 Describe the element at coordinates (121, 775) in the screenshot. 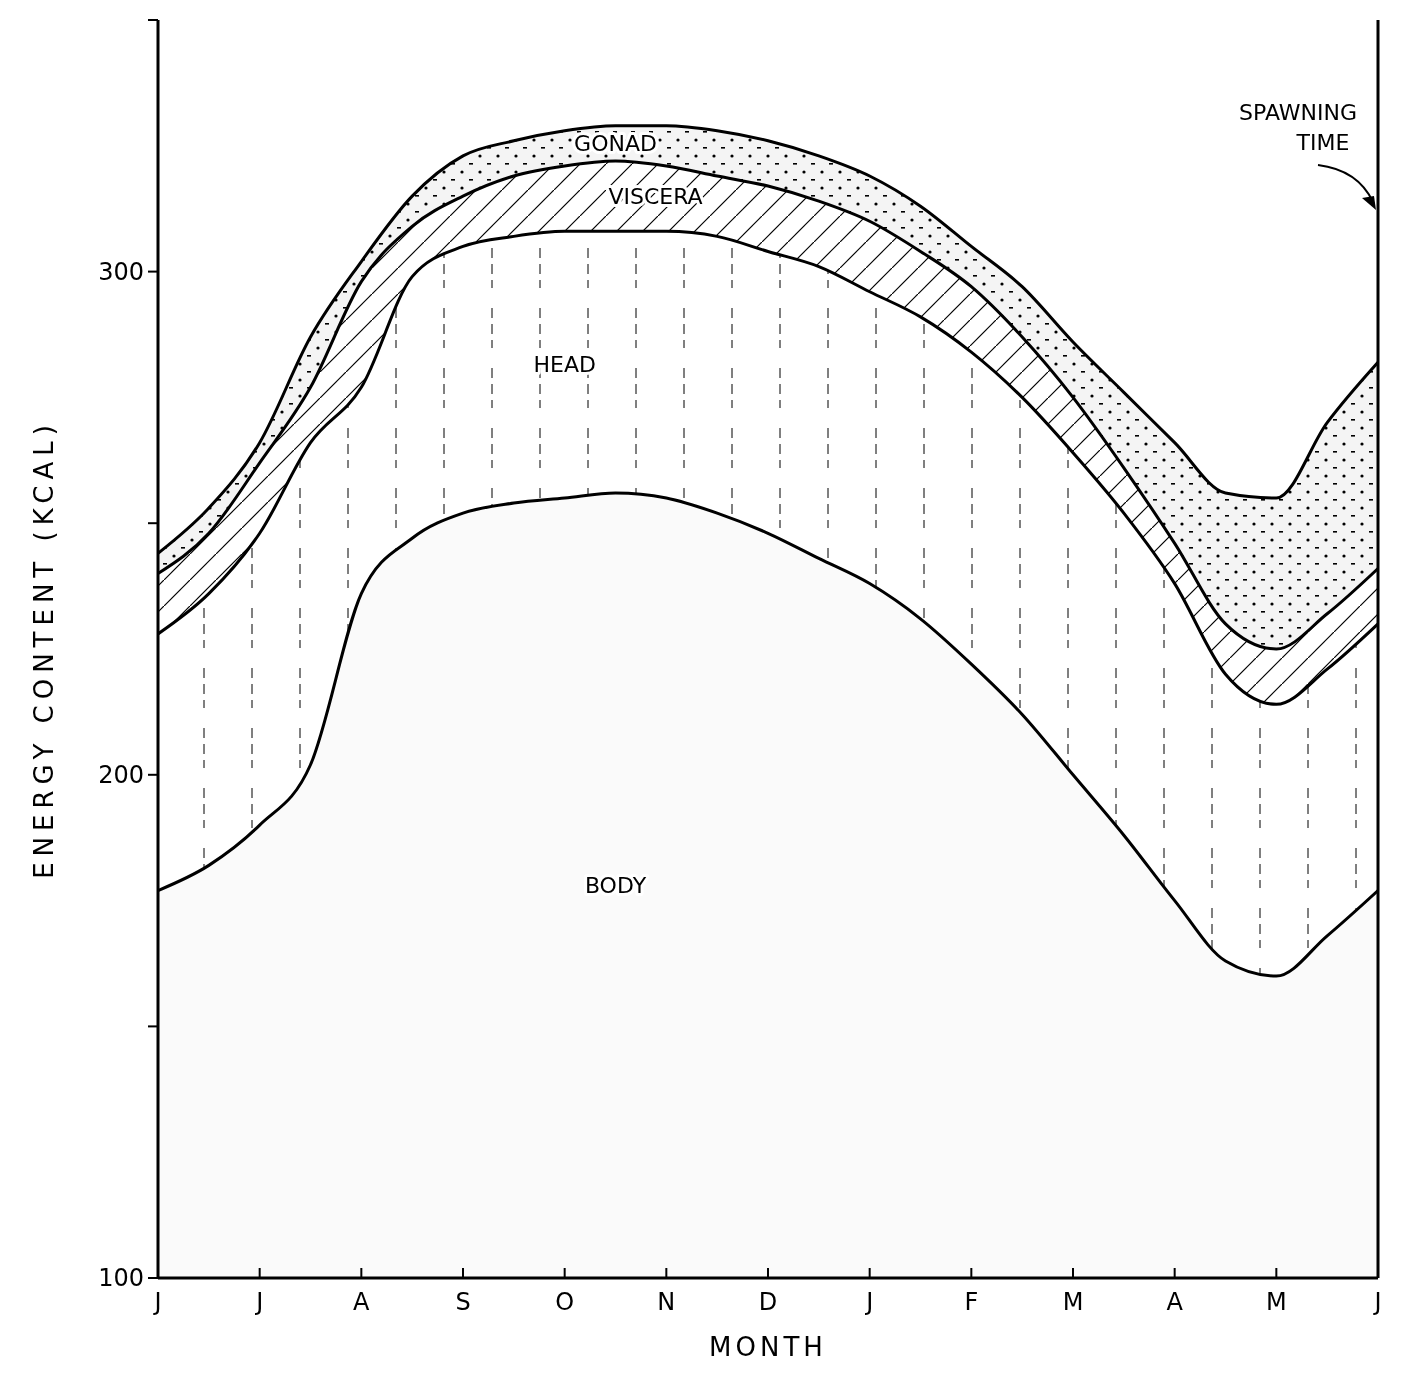

I see `y-tick-label: 200` at that location.